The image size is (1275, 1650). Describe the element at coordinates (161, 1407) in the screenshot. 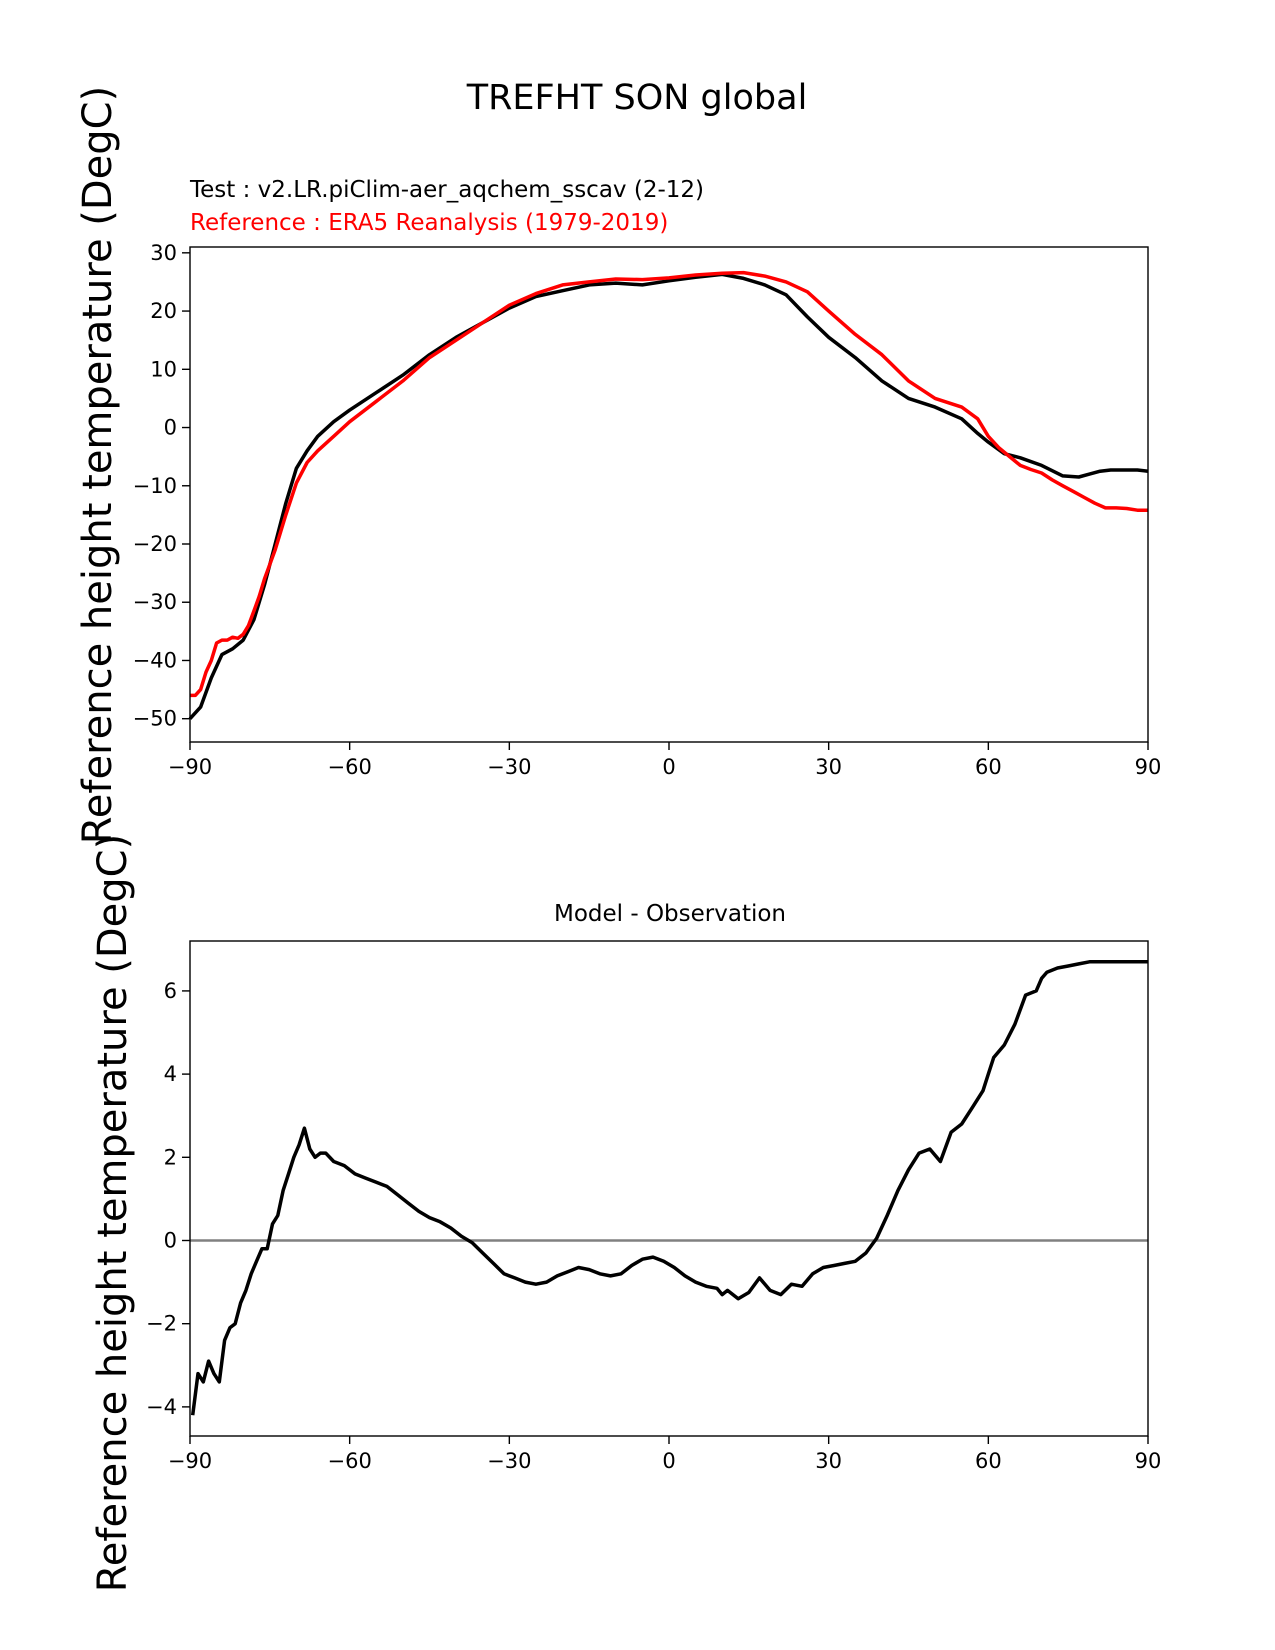

I see `bottom-y-tick-label: −4` at that location.